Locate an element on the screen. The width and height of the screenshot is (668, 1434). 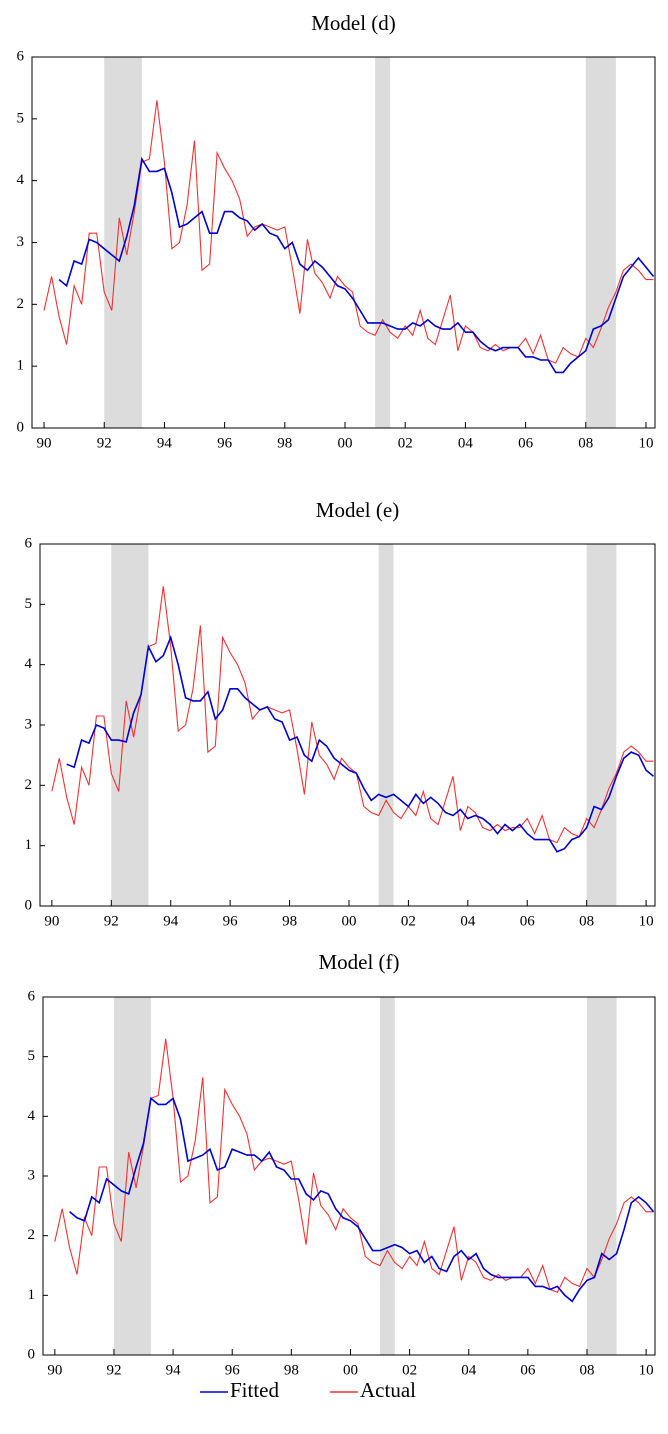
chart-title: Model (d) is located at coordinates (353, 23).